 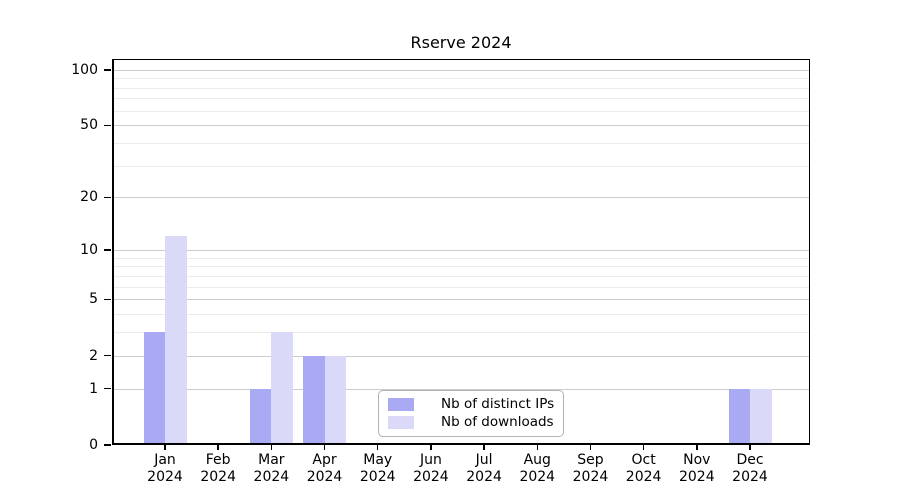 What do you see at coordinates (537, 447) in the screenshot?
I see `x-tick-aug` at bounding box center [537, 447].